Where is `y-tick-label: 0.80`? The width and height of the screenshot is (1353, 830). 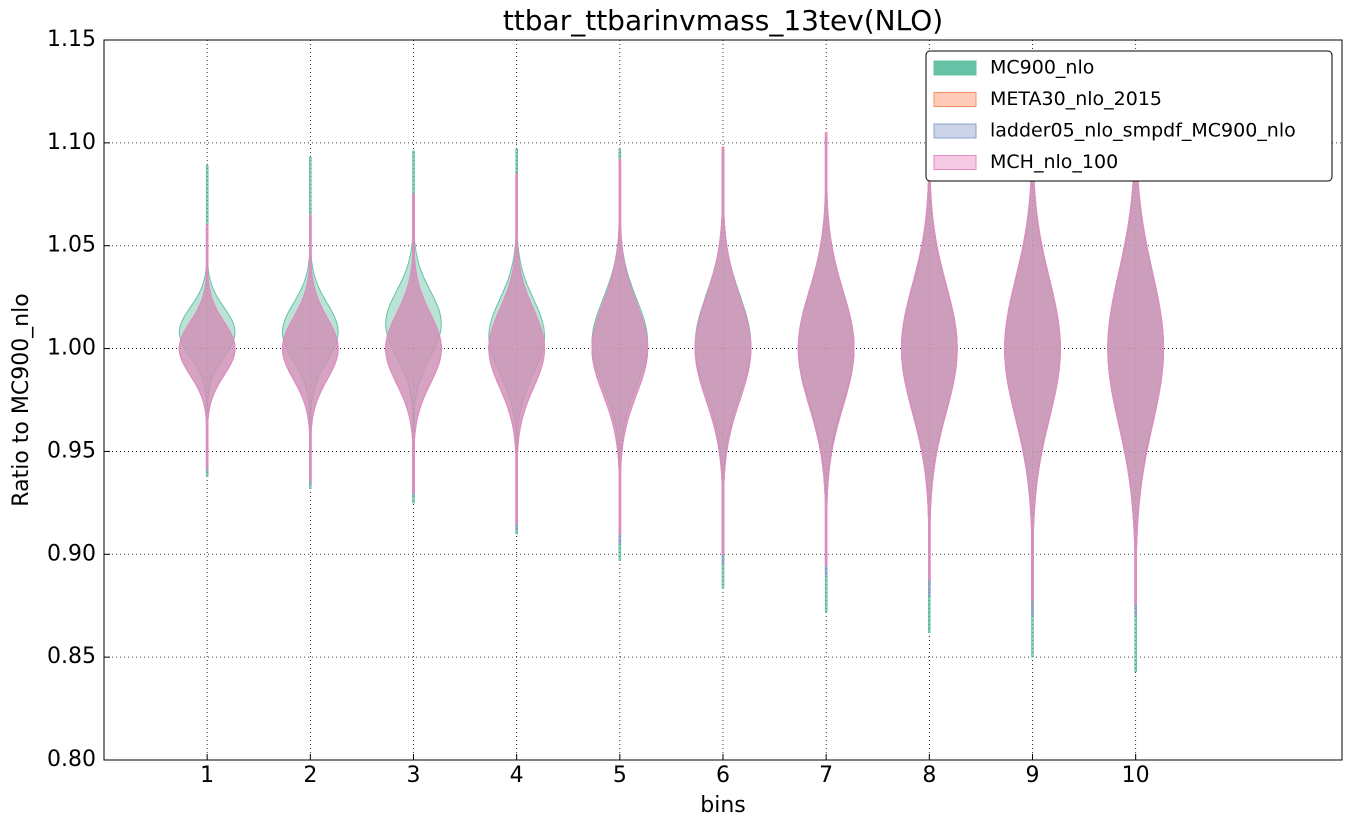 y-tick-label: 0.80 is located at coordinates (71, 759).